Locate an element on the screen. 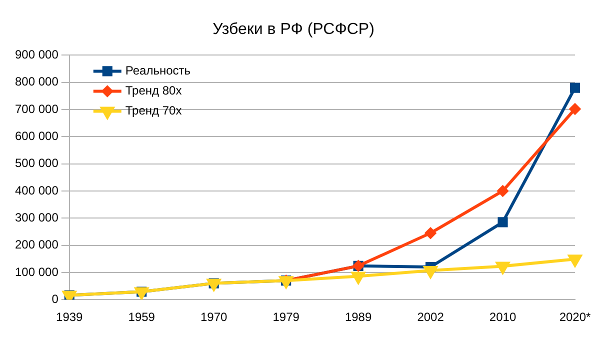 The image size is (605, 340). x-tick-label: 2020* is located at coordinates (575, 317).